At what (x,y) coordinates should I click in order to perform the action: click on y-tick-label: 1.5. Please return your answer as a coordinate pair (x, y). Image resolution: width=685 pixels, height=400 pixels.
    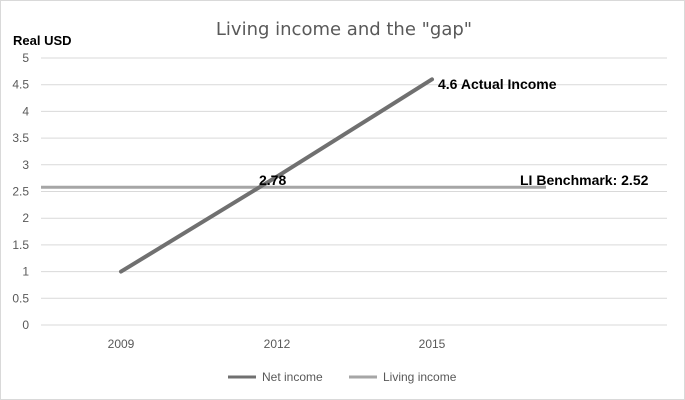
    Looking at the image, I should click on (20, 245).